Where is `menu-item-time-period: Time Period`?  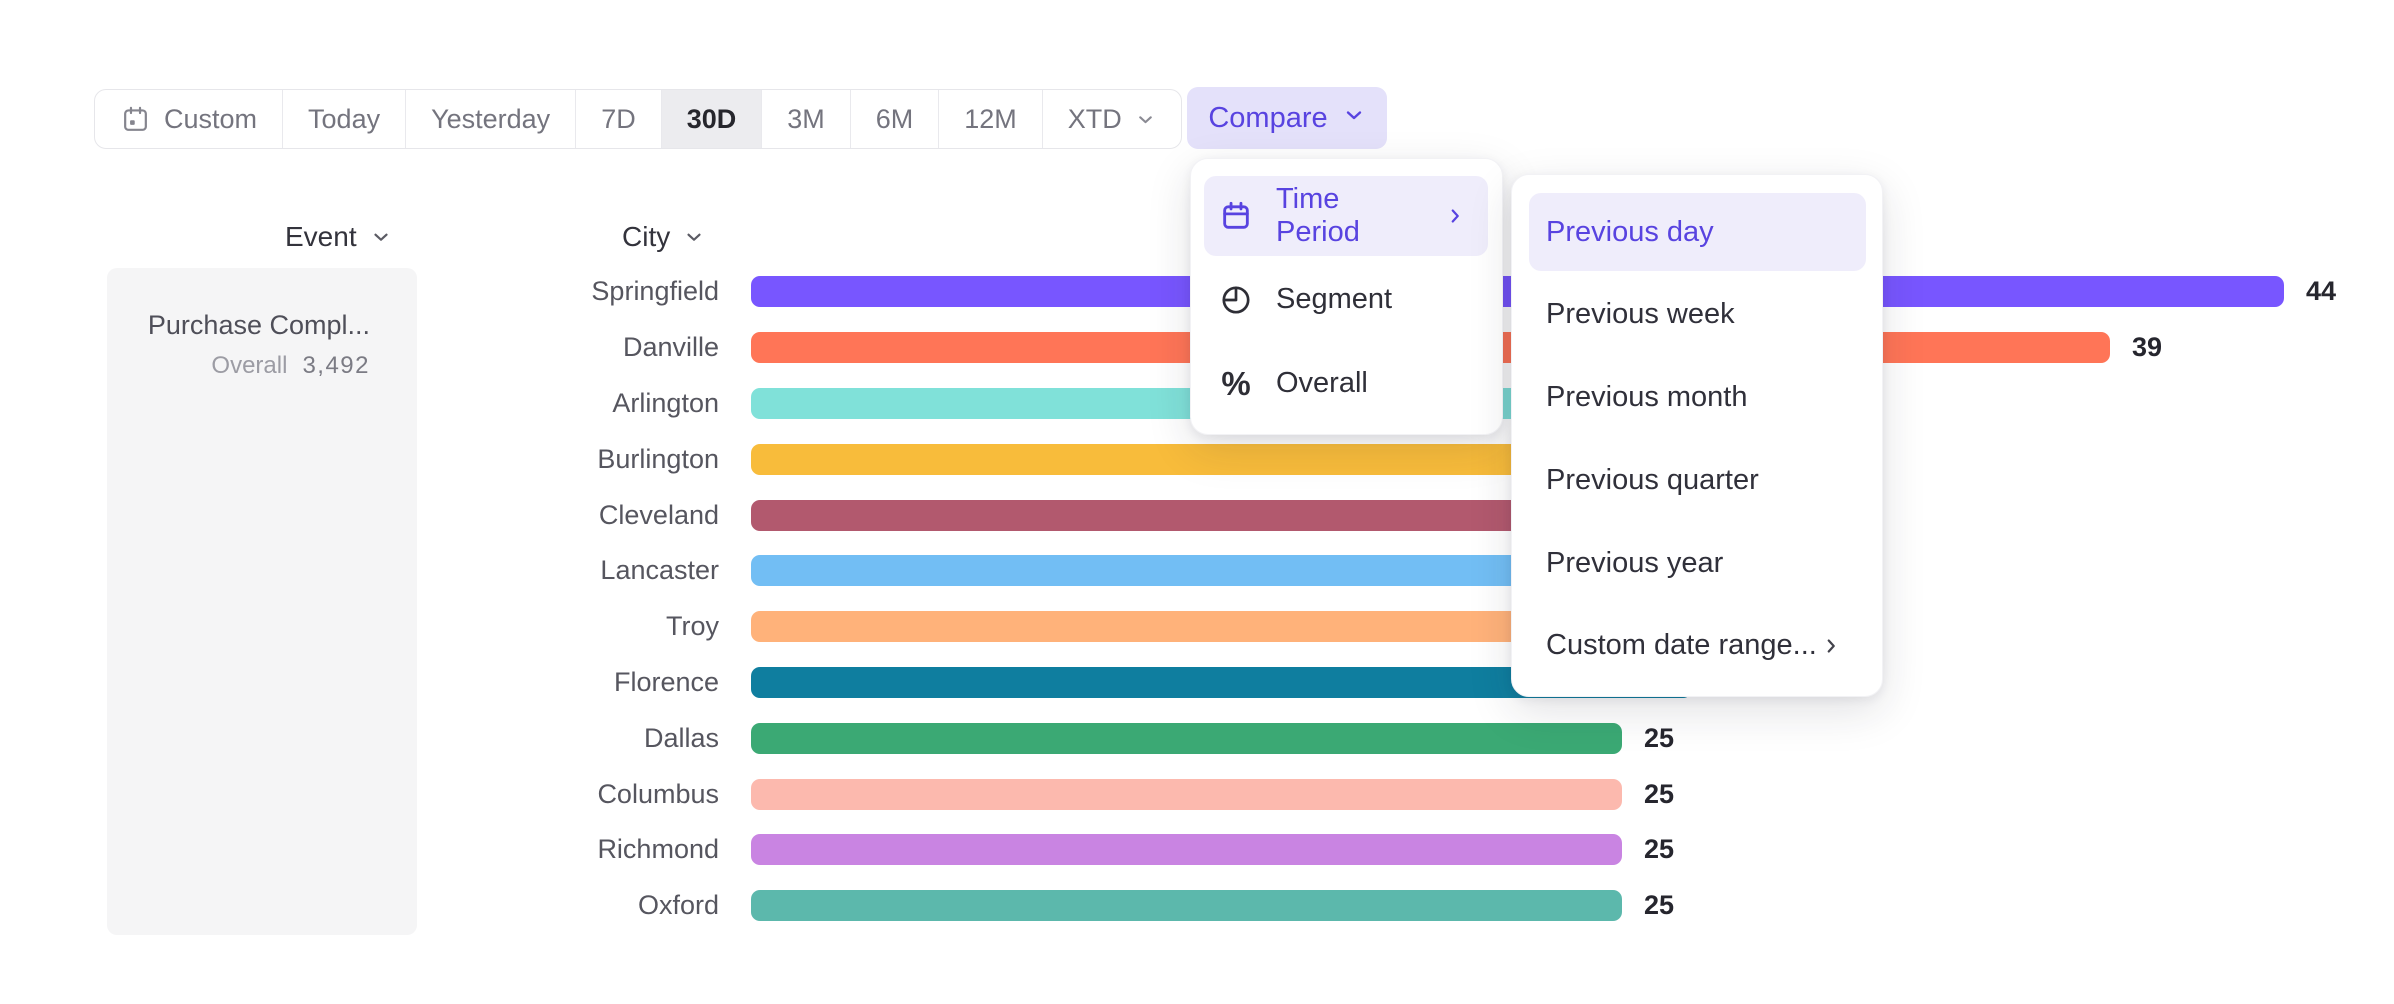 menu-item-time-period: Time Period is located at coordinates (1346, 216).